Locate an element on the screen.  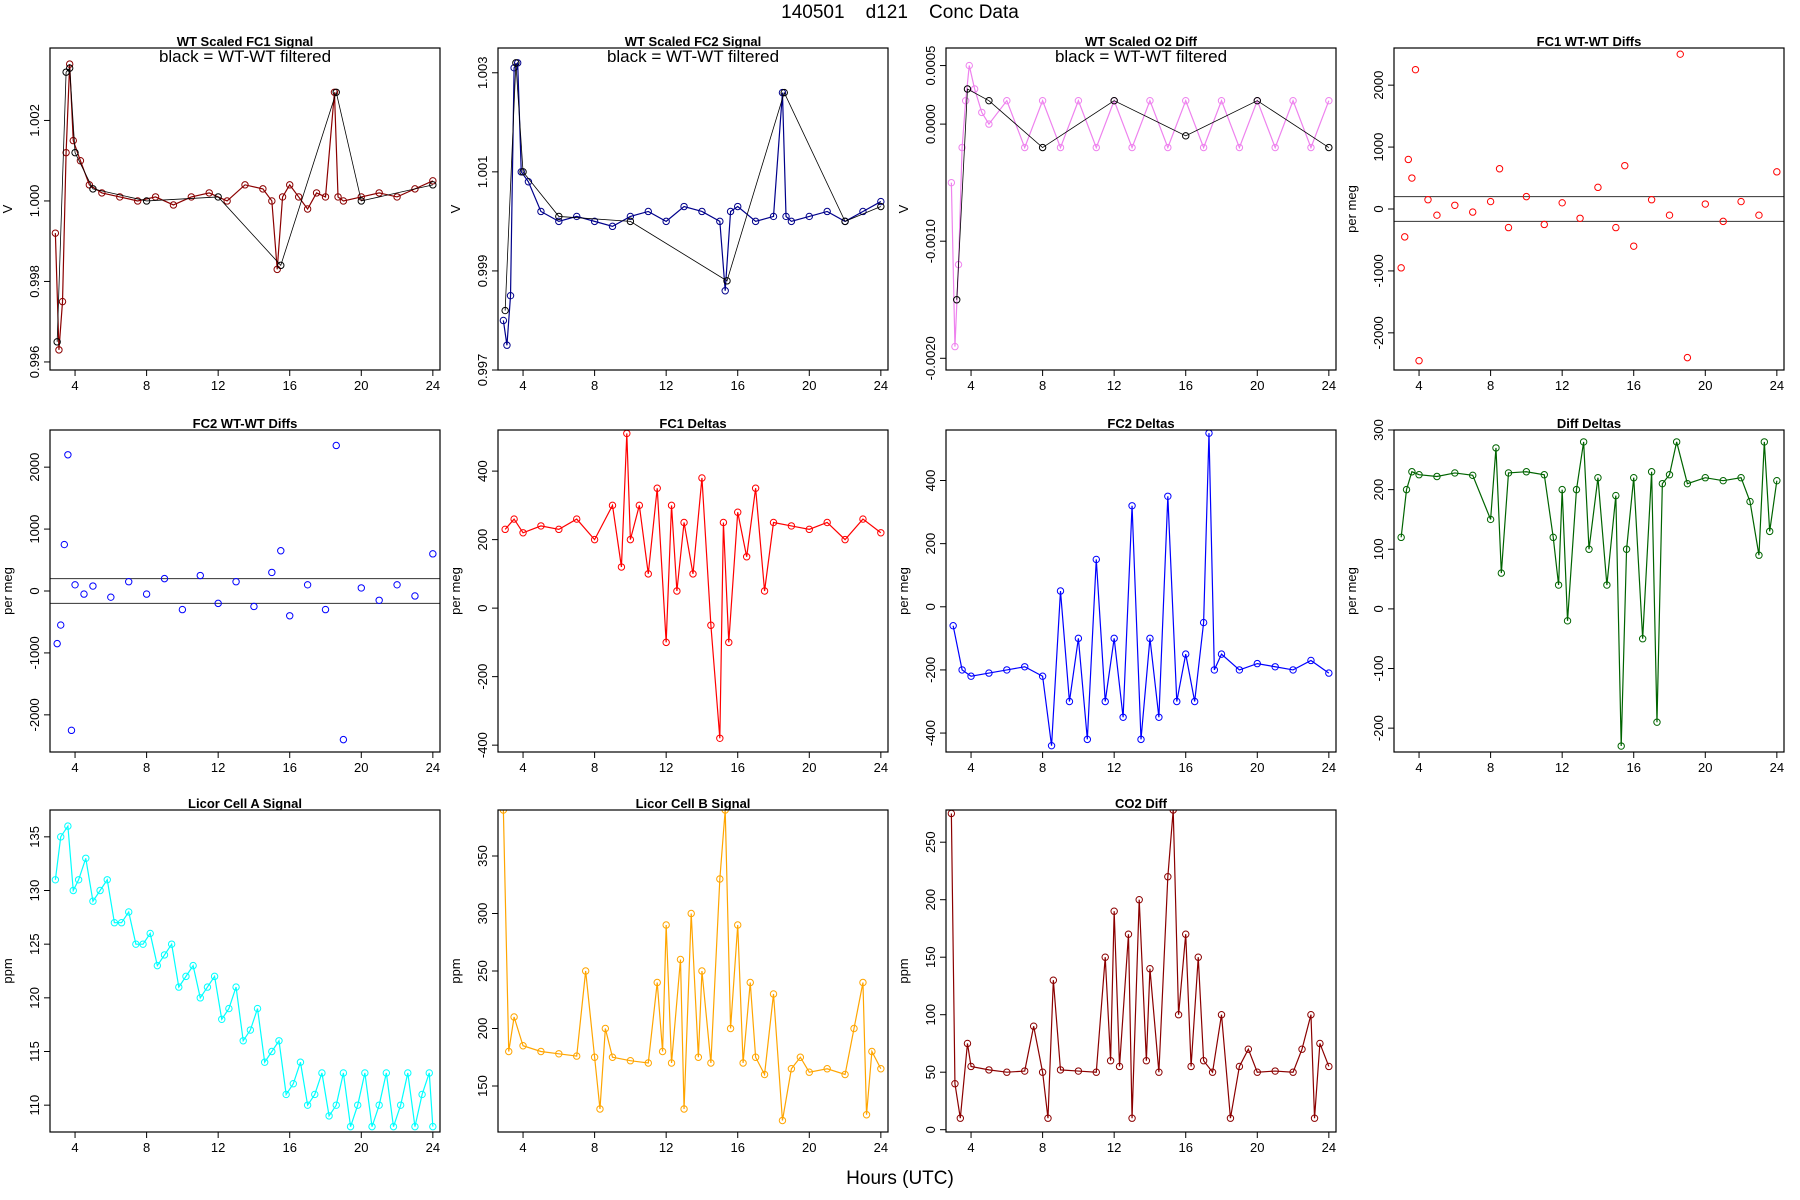
panel-title: Licor Cell B Signal is located at coordinates (693, 803).